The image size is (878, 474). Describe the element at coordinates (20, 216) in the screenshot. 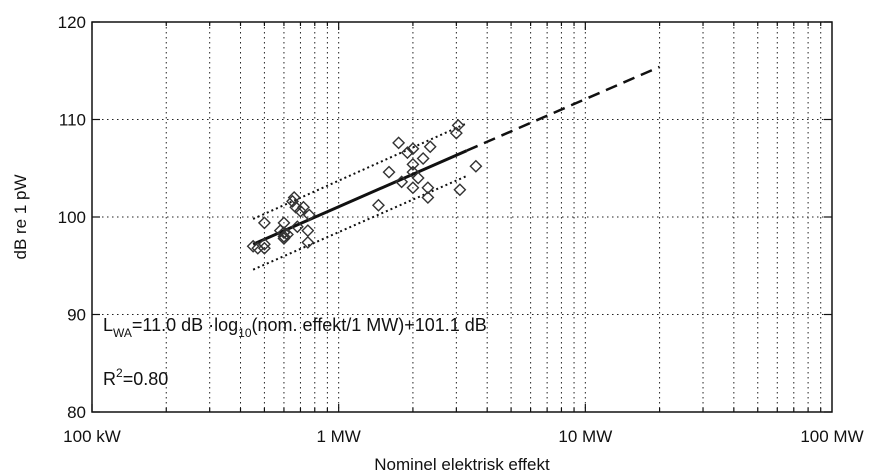

I see `y-axis-label: dB re 1 pW` at that location.